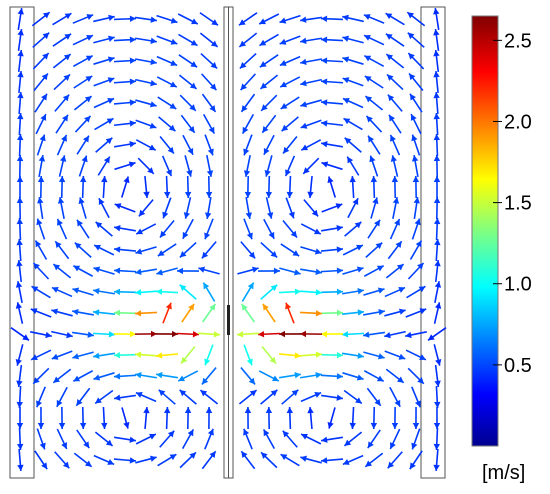  Describe the element at coordinates (518, 41) in the screenshot. I see `colorbar-tick-label: 2.5` at that location.